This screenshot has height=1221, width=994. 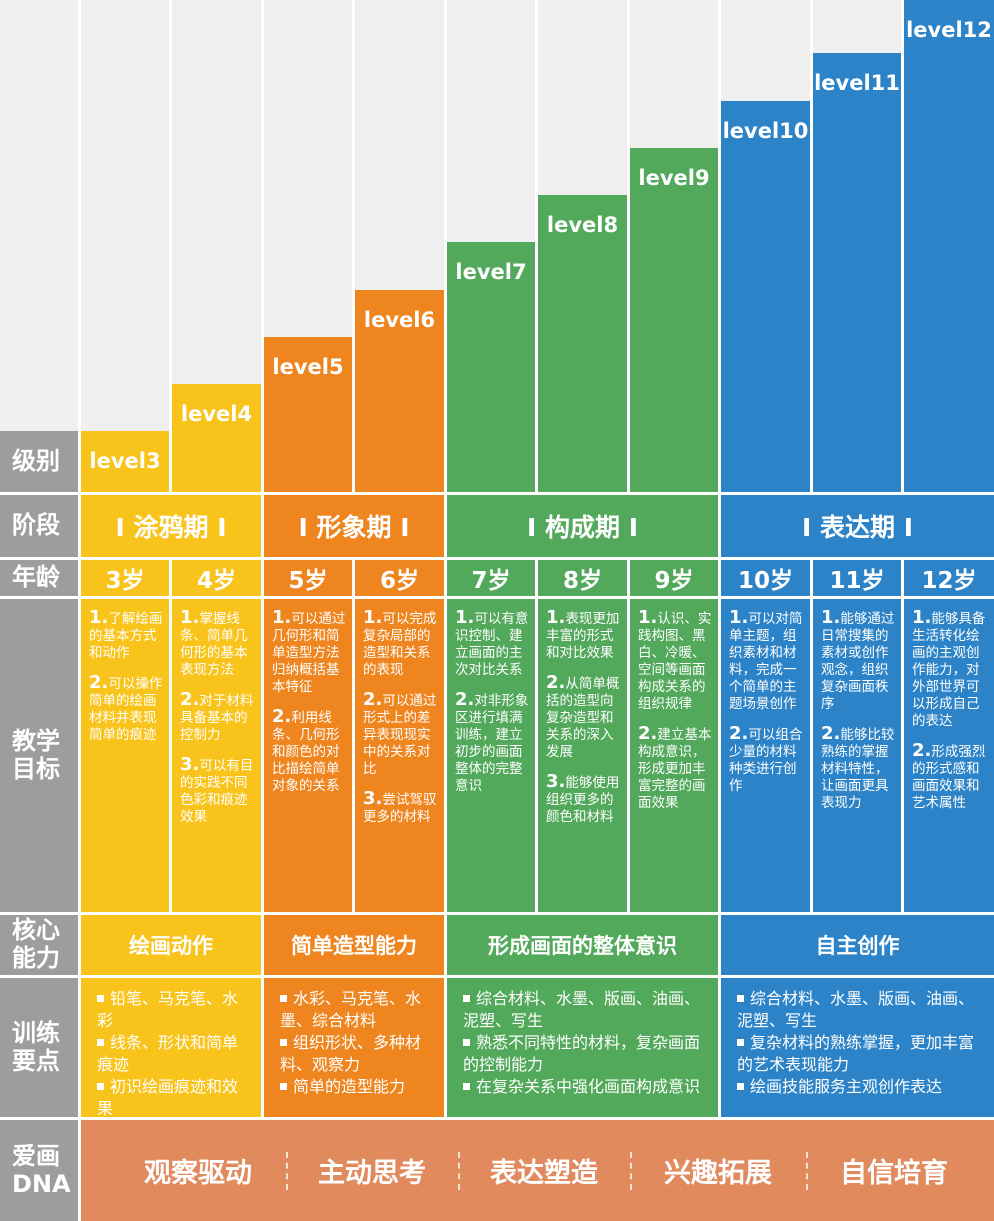 I want to click on stage-expression: I 表达期 I, so click(x=857, y=526).